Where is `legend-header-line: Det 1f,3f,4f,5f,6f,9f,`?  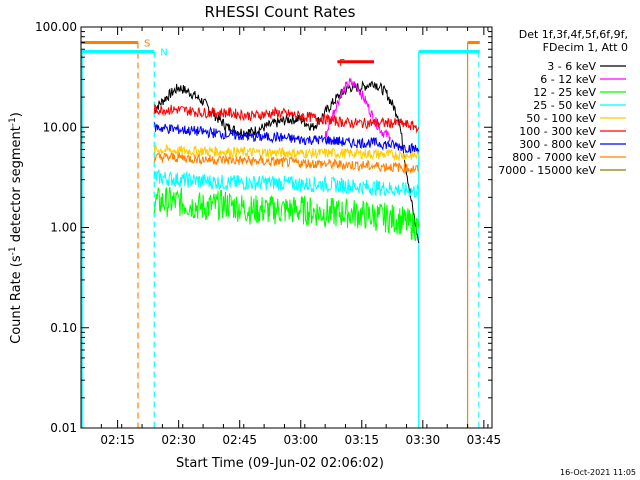
legend-header-line: Det 1f,3f,4f,5f,6f,9f, is located at coordinates (573, 34).